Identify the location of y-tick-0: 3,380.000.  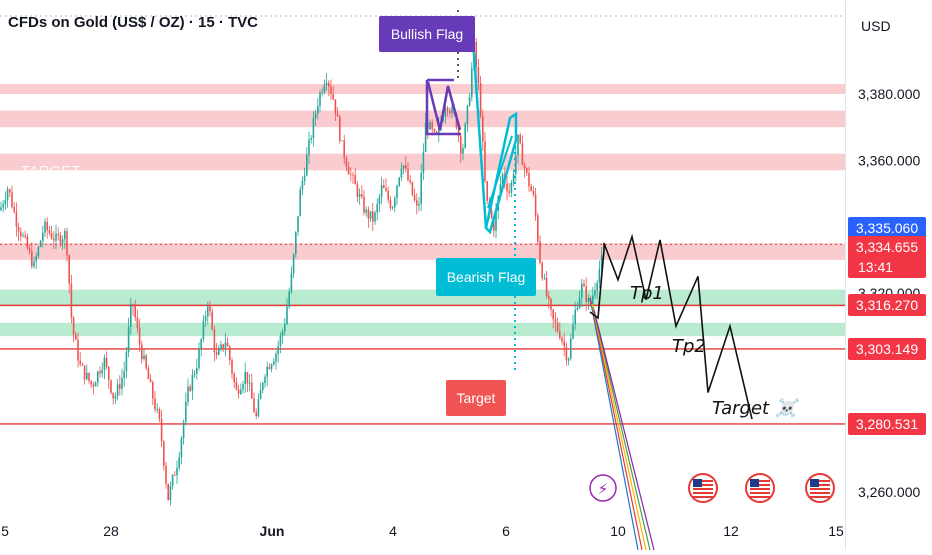
(889, 94).